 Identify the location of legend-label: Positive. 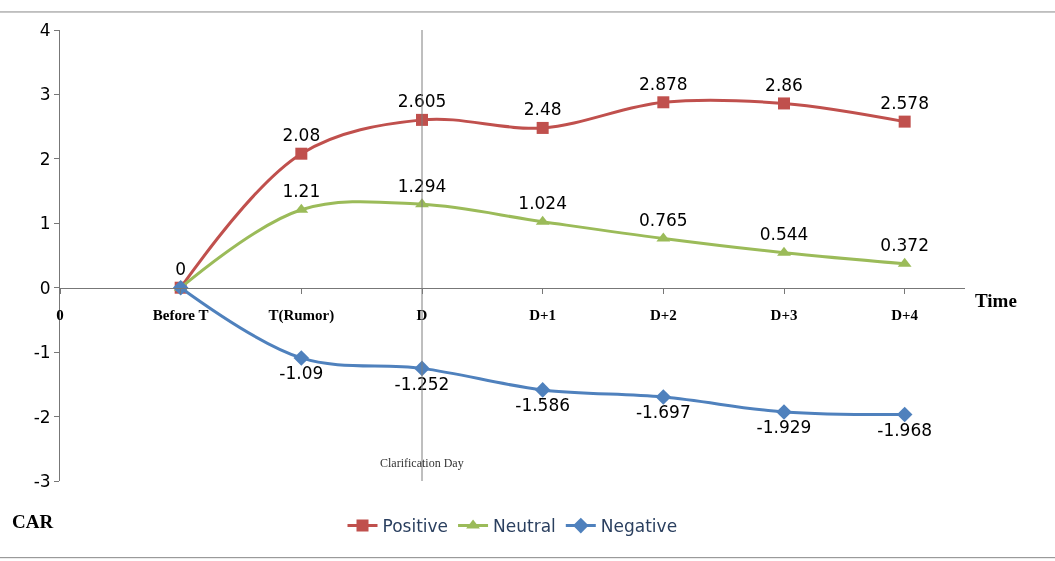
(415, 526).